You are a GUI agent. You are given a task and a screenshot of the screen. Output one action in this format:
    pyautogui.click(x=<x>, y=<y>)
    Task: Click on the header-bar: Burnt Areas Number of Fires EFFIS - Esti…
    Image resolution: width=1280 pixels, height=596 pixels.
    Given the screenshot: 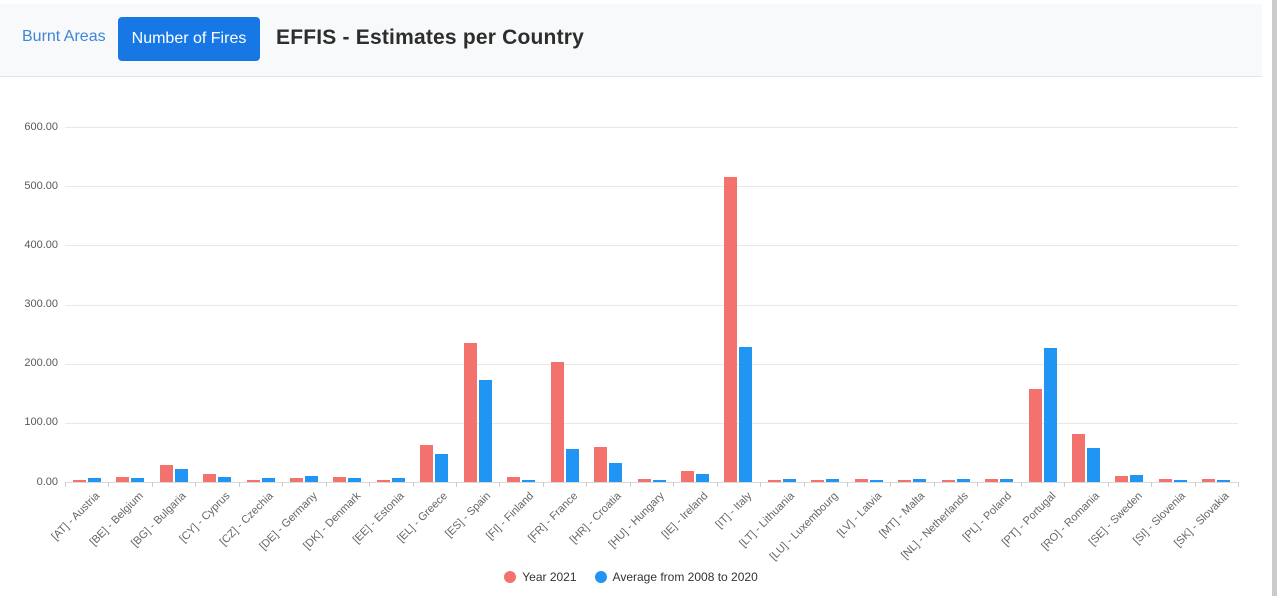 What is the action you would take?
    pyautogui.click(x=631, y=40)
    